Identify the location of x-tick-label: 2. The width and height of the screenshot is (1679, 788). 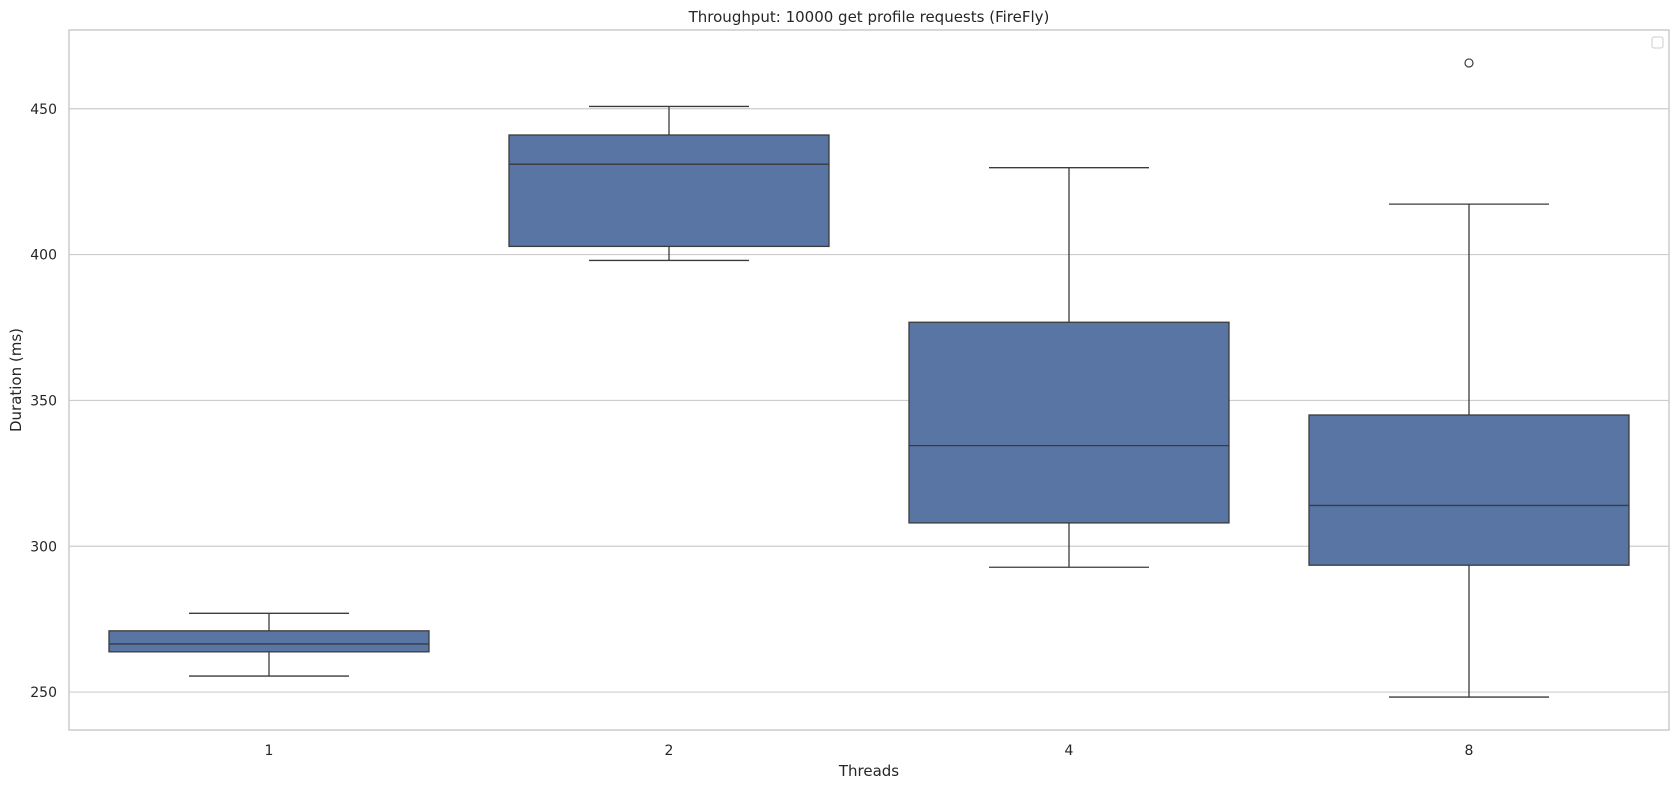
(669, 751).